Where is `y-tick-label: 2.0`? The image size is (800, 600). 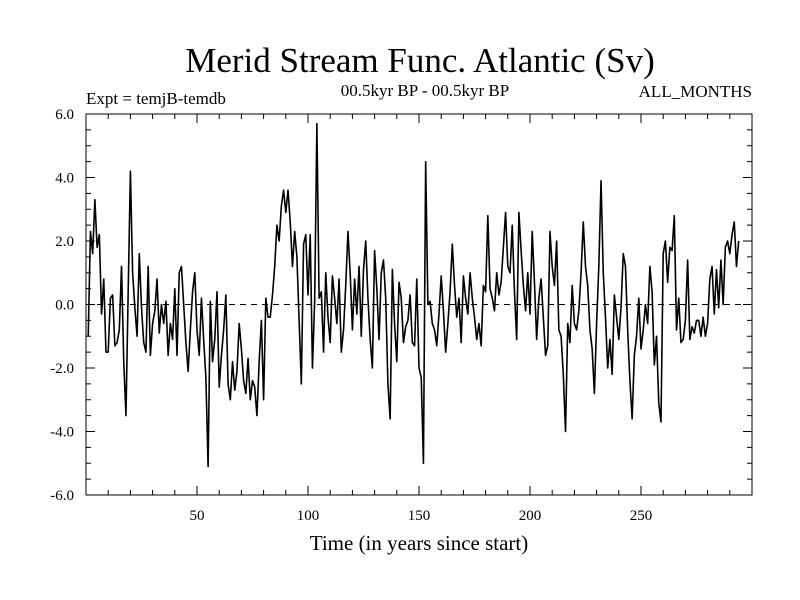
y-tick-label: 2.0 is located at coordinates (64, 242).